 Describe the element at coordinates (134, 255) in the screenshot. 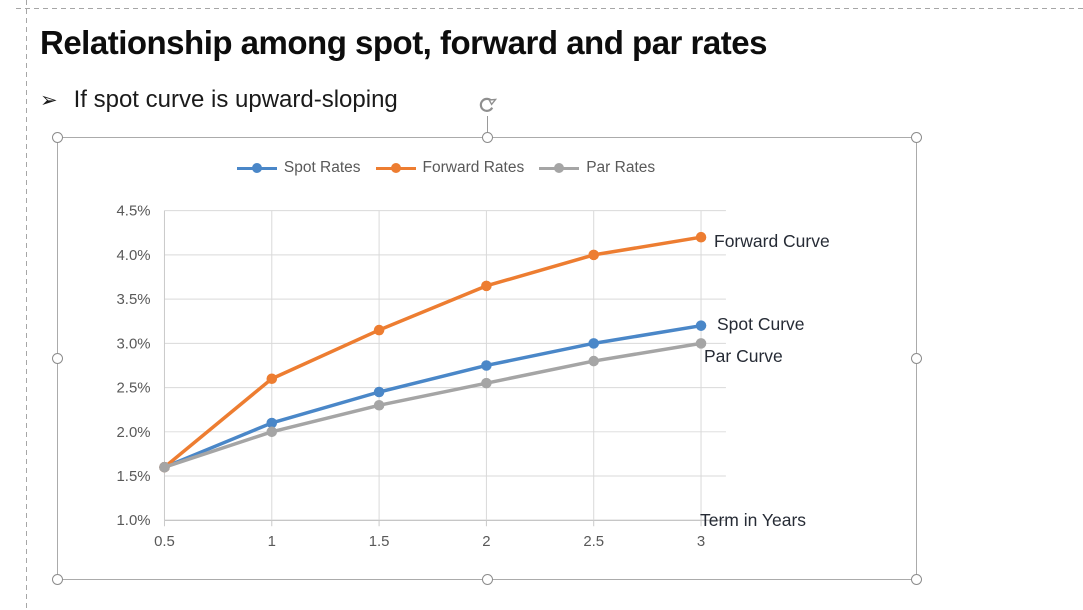

I see `y-tick-label: 4.0%` at that location.